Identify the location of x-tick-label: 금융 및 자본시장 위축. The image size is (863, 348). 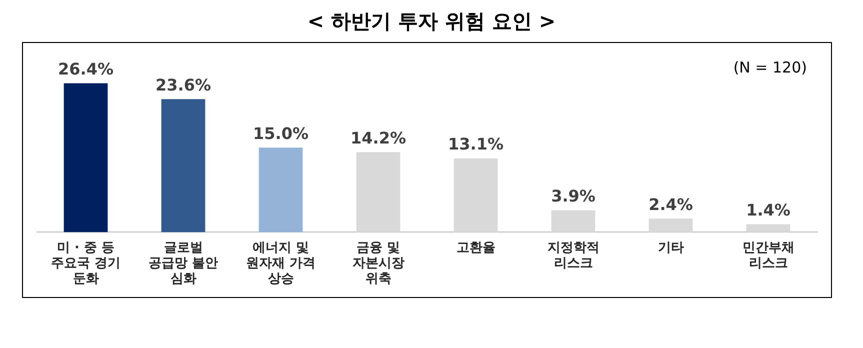
(378, 263).